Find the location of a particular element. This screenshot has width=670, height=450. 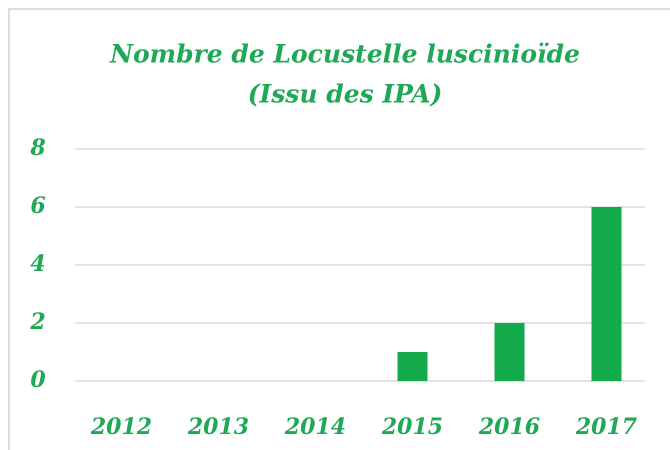

x-tick-label: 2016 is located at coordinates (509, 427).